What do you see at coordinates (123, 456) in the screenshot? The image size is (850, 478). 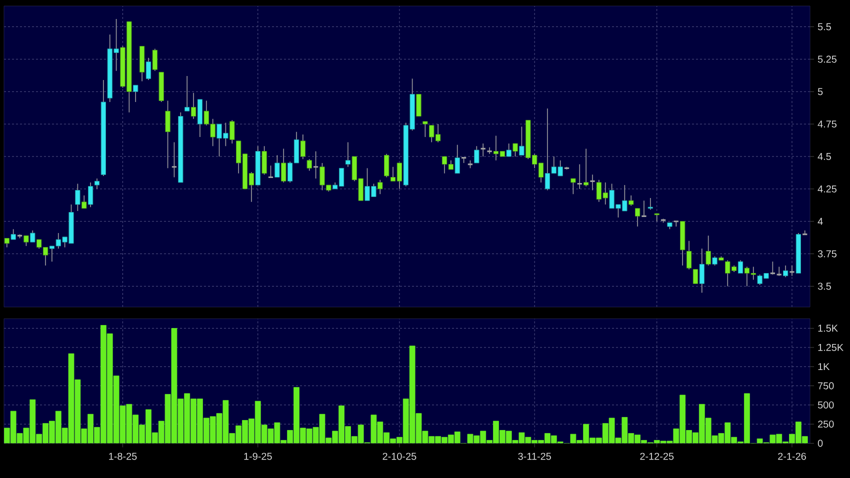 I see `x-tick-label: 1-8-25` at bounding box center [123, 456].